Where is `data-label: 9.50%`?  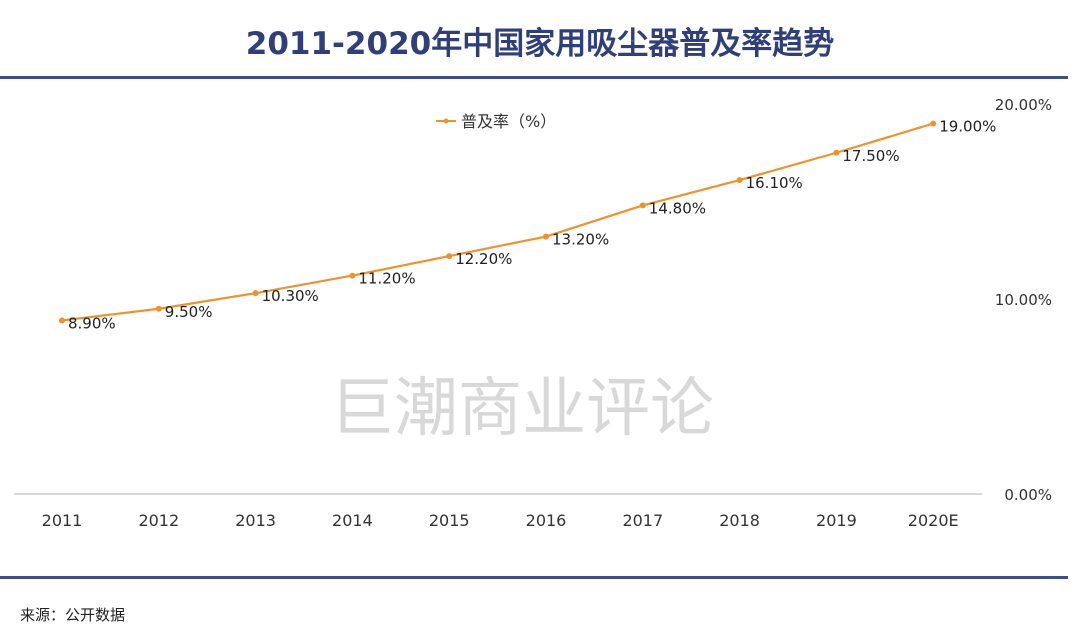 data-label: 9.50% is located at coordinates (189, 312).